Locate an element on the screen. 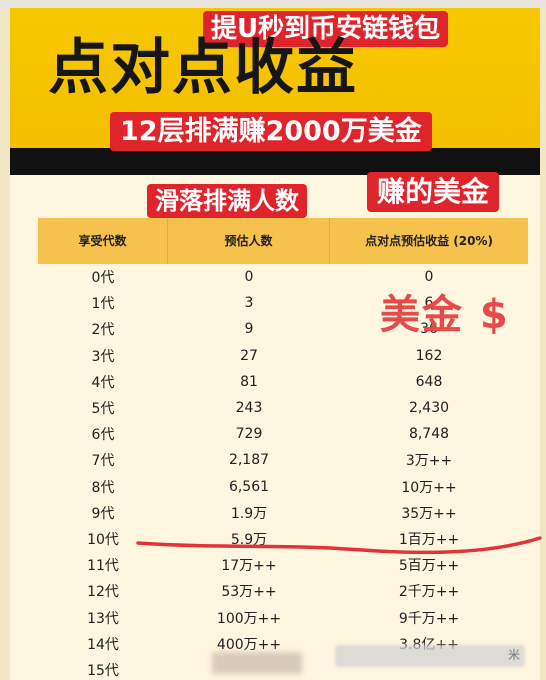  table-row: 5代 243 2,430 is located at coordinates (283, 408).